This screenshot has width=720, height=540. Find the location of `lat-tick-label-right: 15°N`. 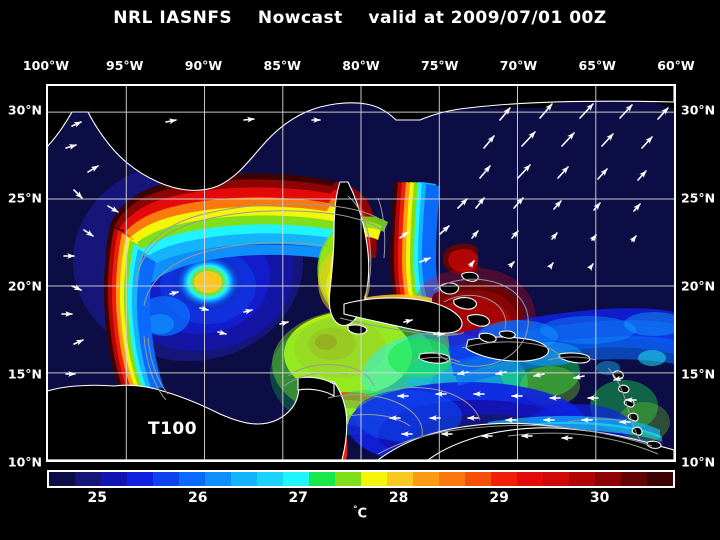

lat-tick-label-right: 15°N is located at coordinates (698, 374).